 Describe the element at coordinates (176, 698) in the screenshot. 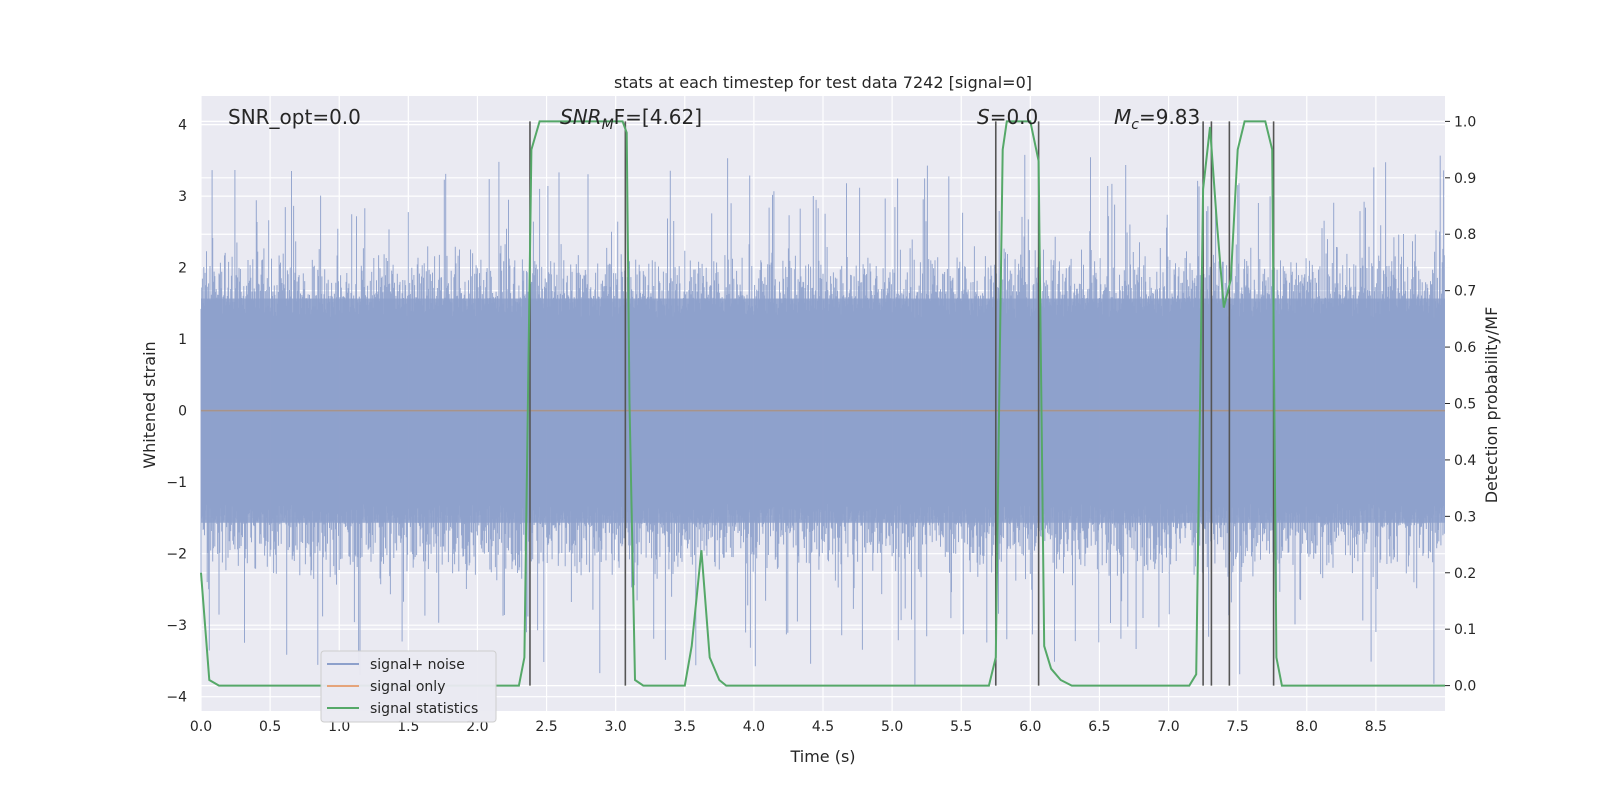

I see `y-left-tick-label: −4` at that location.